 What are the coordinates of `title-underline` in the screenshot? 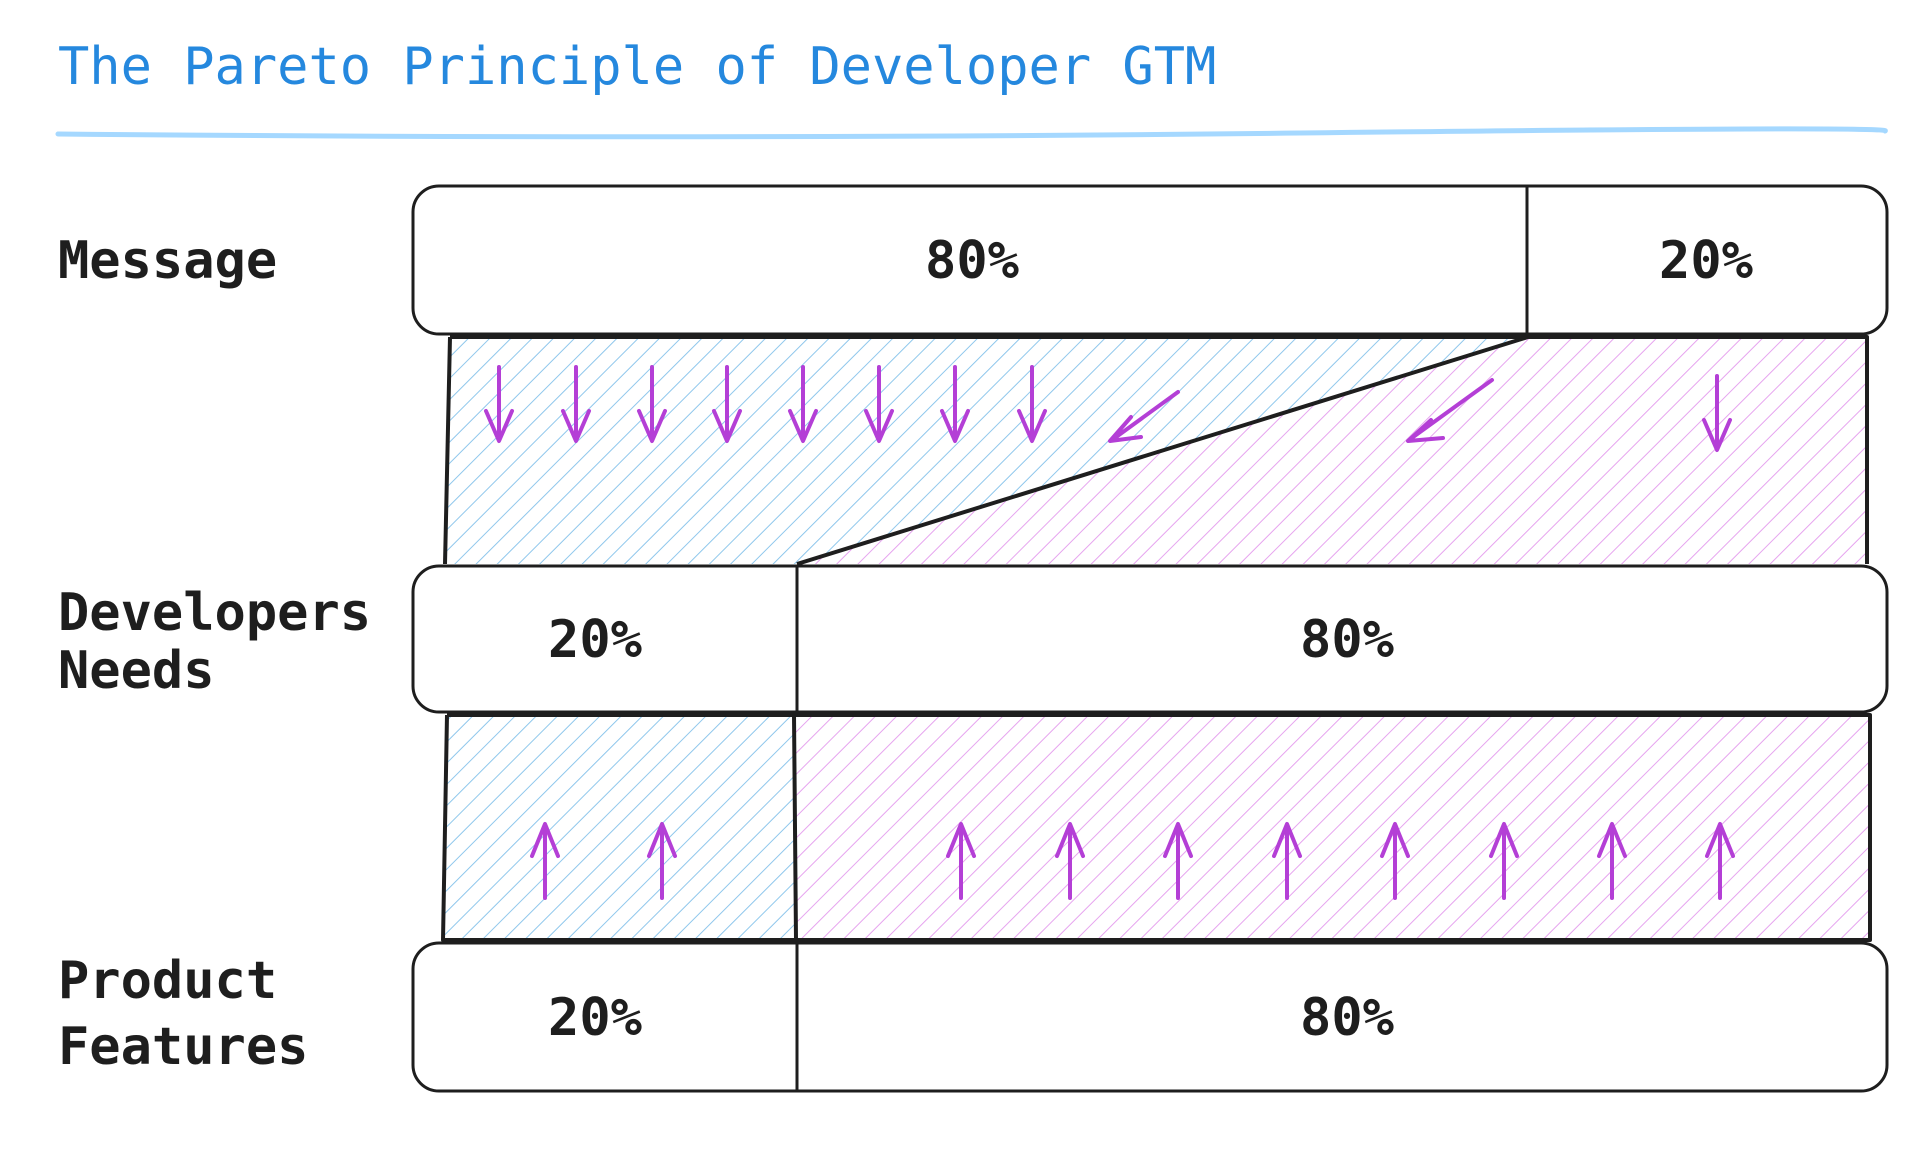 It's located at (971, 133).